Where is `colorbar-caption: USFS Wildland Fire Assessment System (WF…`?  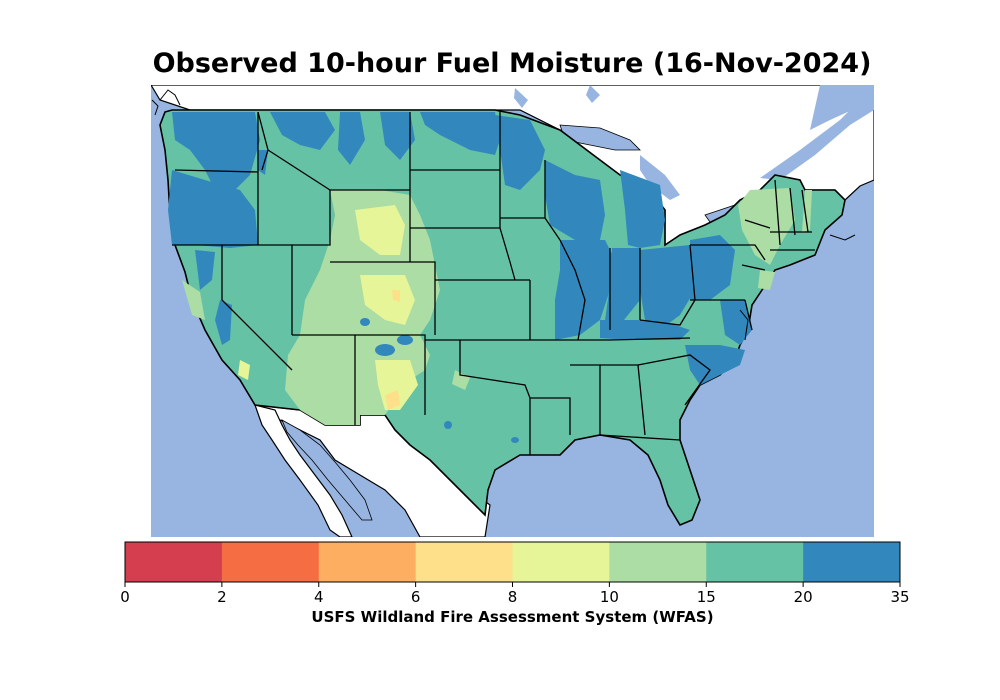 colorbar-caption: USFS Wildland Fire Assessment System (WF… is located at coordinates (512, 617).